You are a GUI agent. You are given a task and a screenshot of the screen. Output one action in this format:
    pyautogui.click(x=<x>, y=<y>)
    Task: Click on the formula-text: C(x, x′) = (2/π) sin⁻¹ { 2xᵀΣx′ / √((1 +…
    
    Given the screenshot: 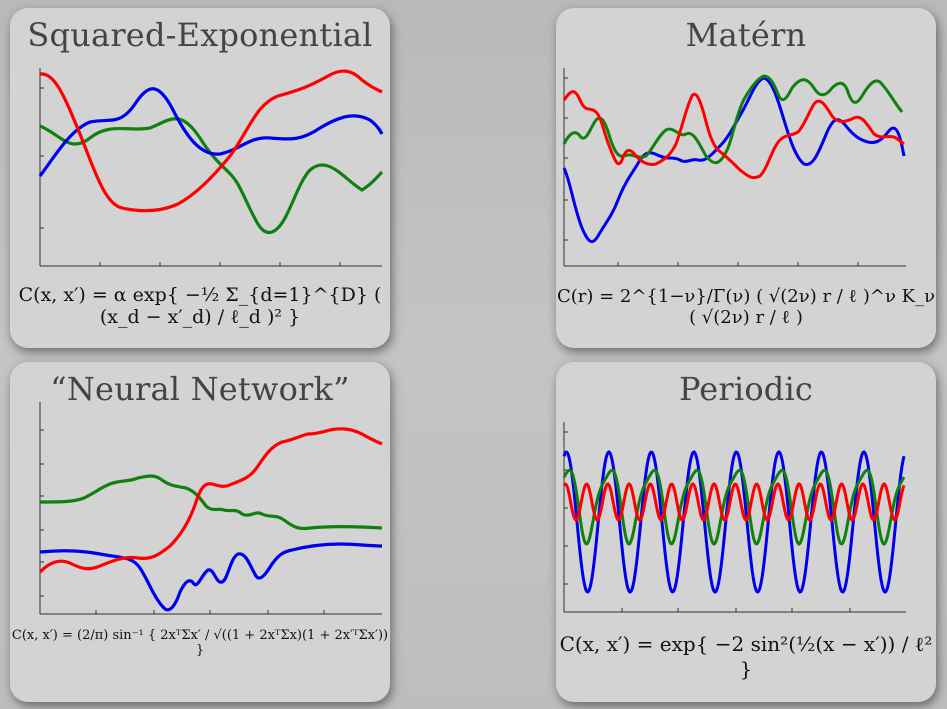 What is the action you would take?
    pyautogui.click(x=200, y=643)
    